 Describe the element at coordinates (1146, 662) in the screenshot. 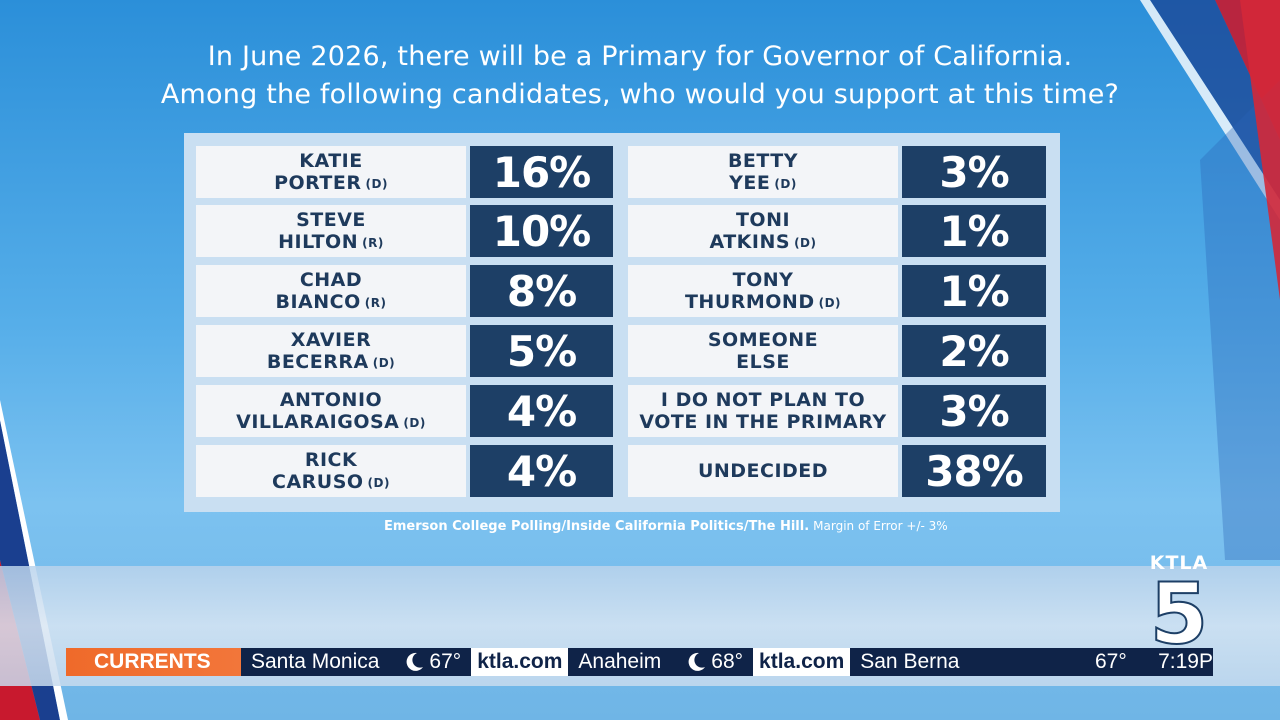

I see `ticker-clock: 67° 7:19P` at that location.